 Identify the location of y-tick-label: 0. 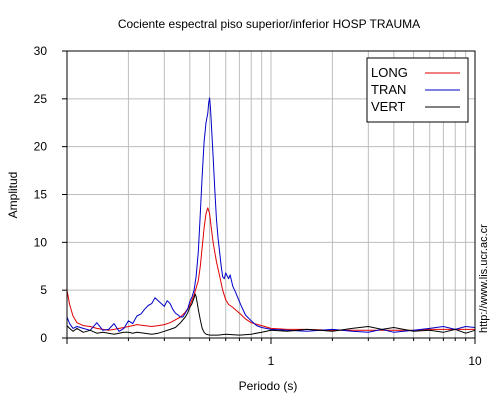
(43, 338).